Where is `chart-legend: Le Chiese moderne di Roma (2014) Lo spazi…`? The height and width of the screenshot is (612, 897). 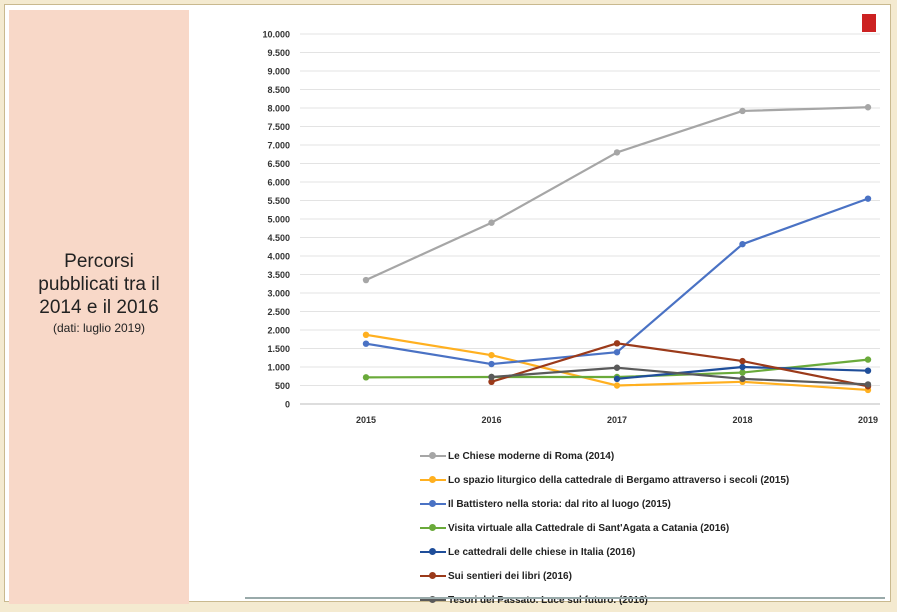
chart-legend: Le Chiese moderne di Roma (2014) Lo spazi… is located at coordinates (655, 528).